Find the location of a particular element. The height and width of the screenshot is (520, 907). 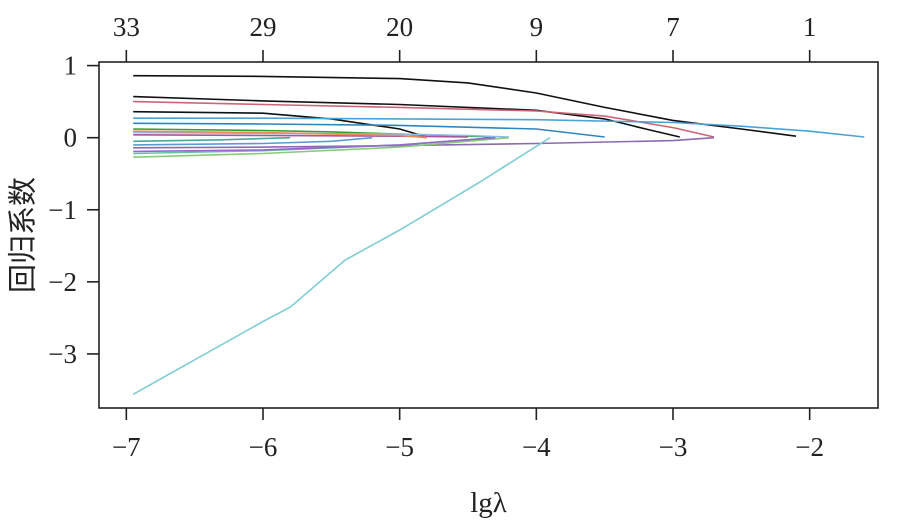

y-tick-label: −1 is located at coordinates (62, 210).